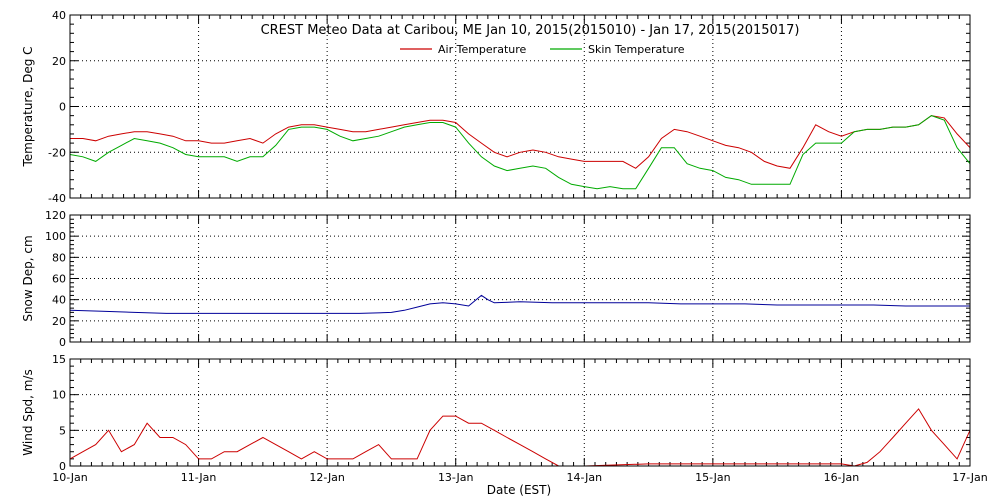 The width and height of the screenshot is (1000, 500). I want to click on x-tick-label: 16-Jan, so click(842, 477).